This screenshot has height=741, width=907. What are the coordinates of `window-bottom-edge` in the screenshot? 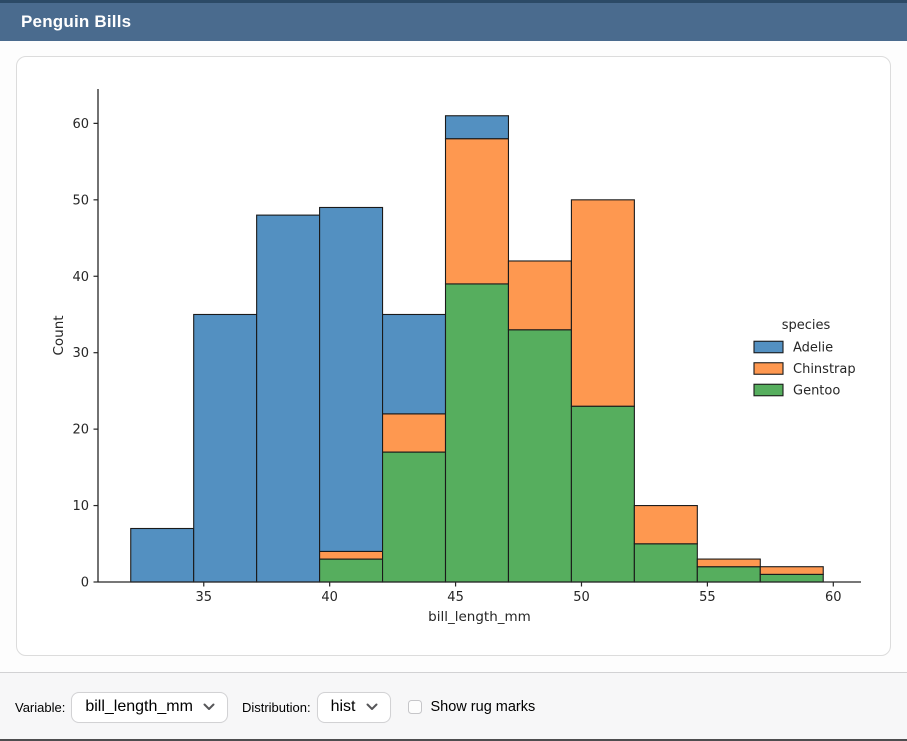 It's located at (453, 740).